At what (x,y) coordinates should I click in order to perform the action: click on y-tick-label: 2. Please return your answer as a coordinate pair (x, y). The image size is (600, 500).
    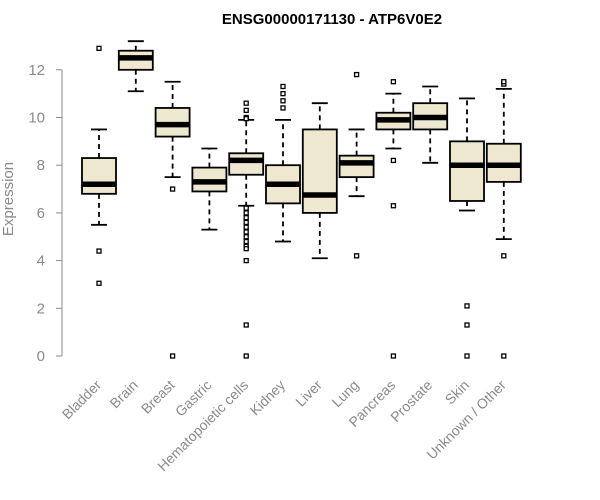
    Looking at the image, I should click on (41, 308).